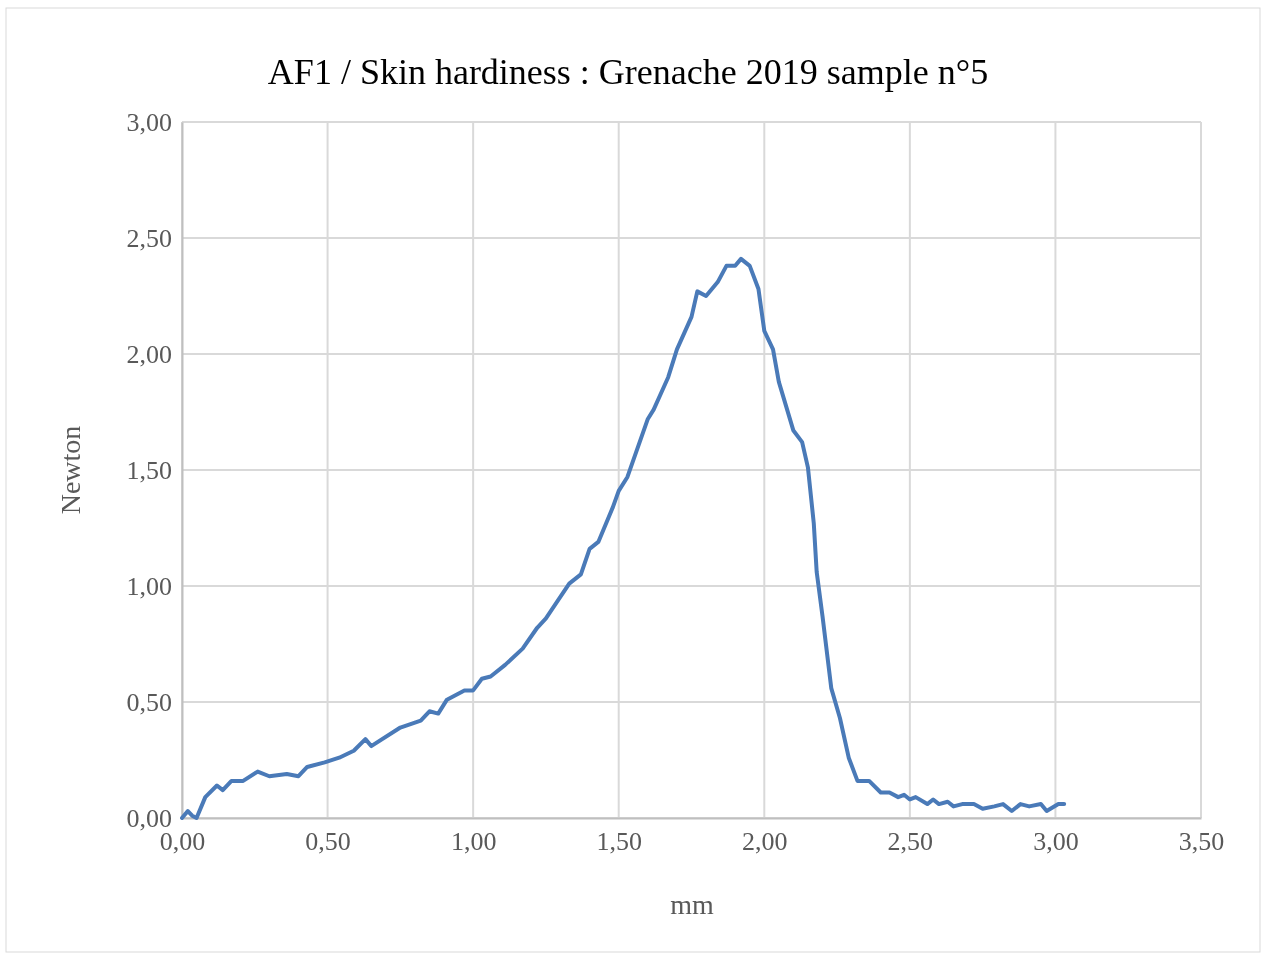  I want to click on y-tick-label: 0,50, so click(149, 702).